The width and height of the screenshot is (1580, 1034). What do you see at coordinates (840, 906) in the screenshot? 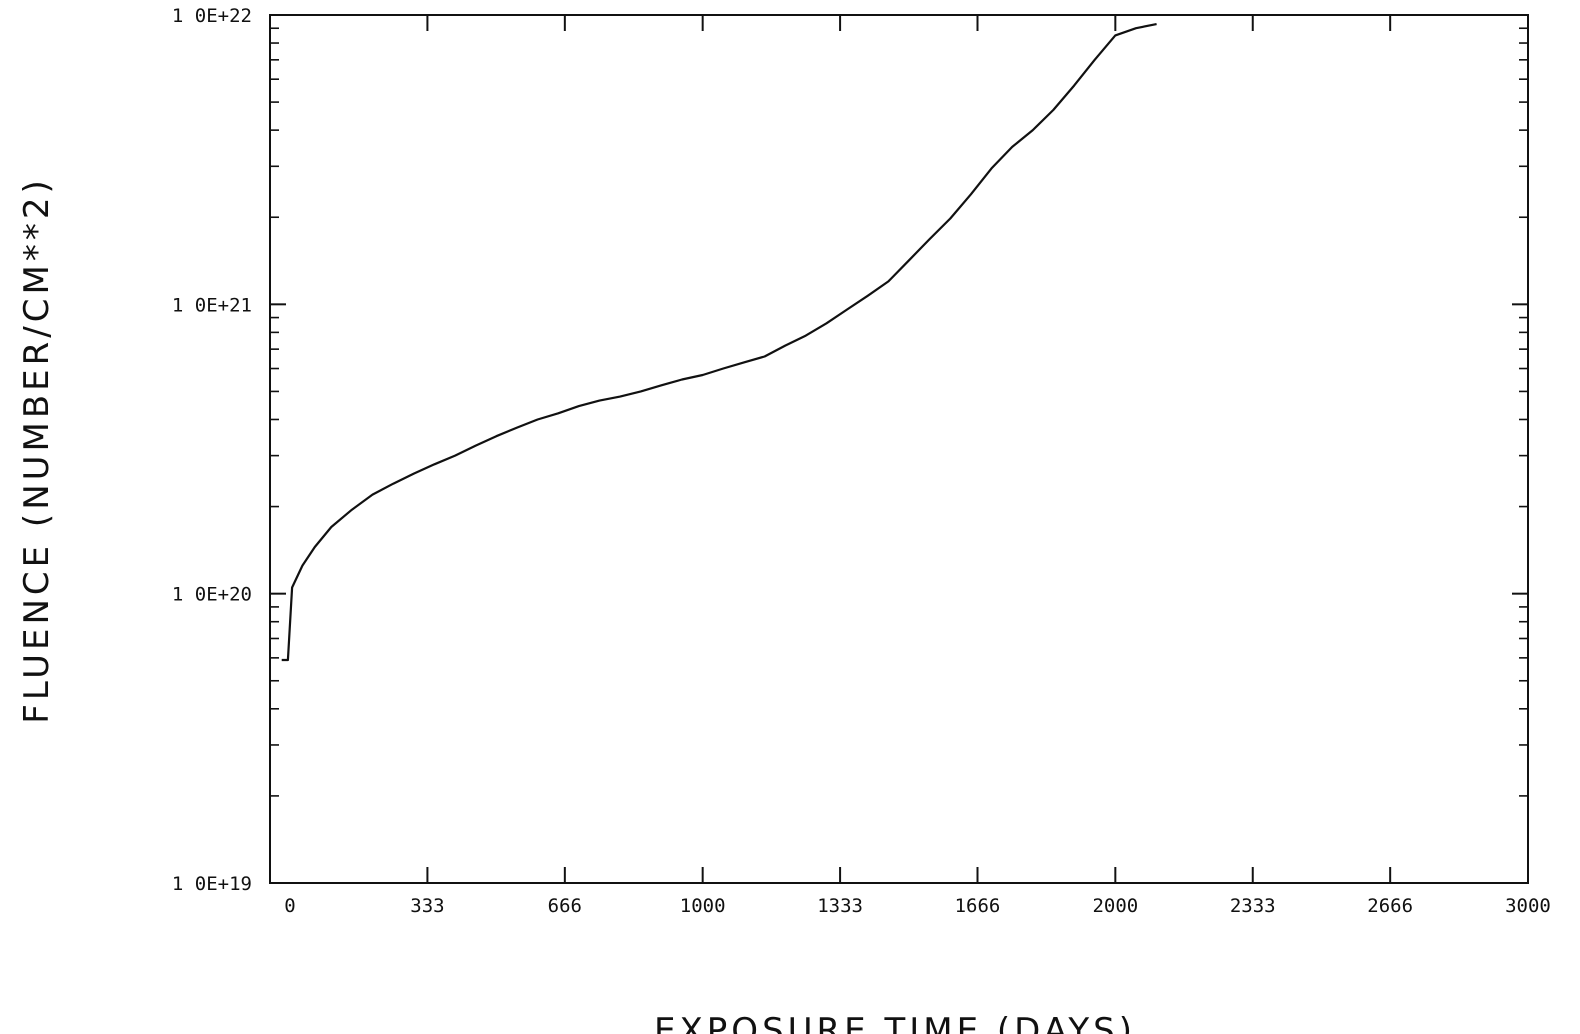
I see `x-tick-label: 1333` at bounding box center [840, 906].